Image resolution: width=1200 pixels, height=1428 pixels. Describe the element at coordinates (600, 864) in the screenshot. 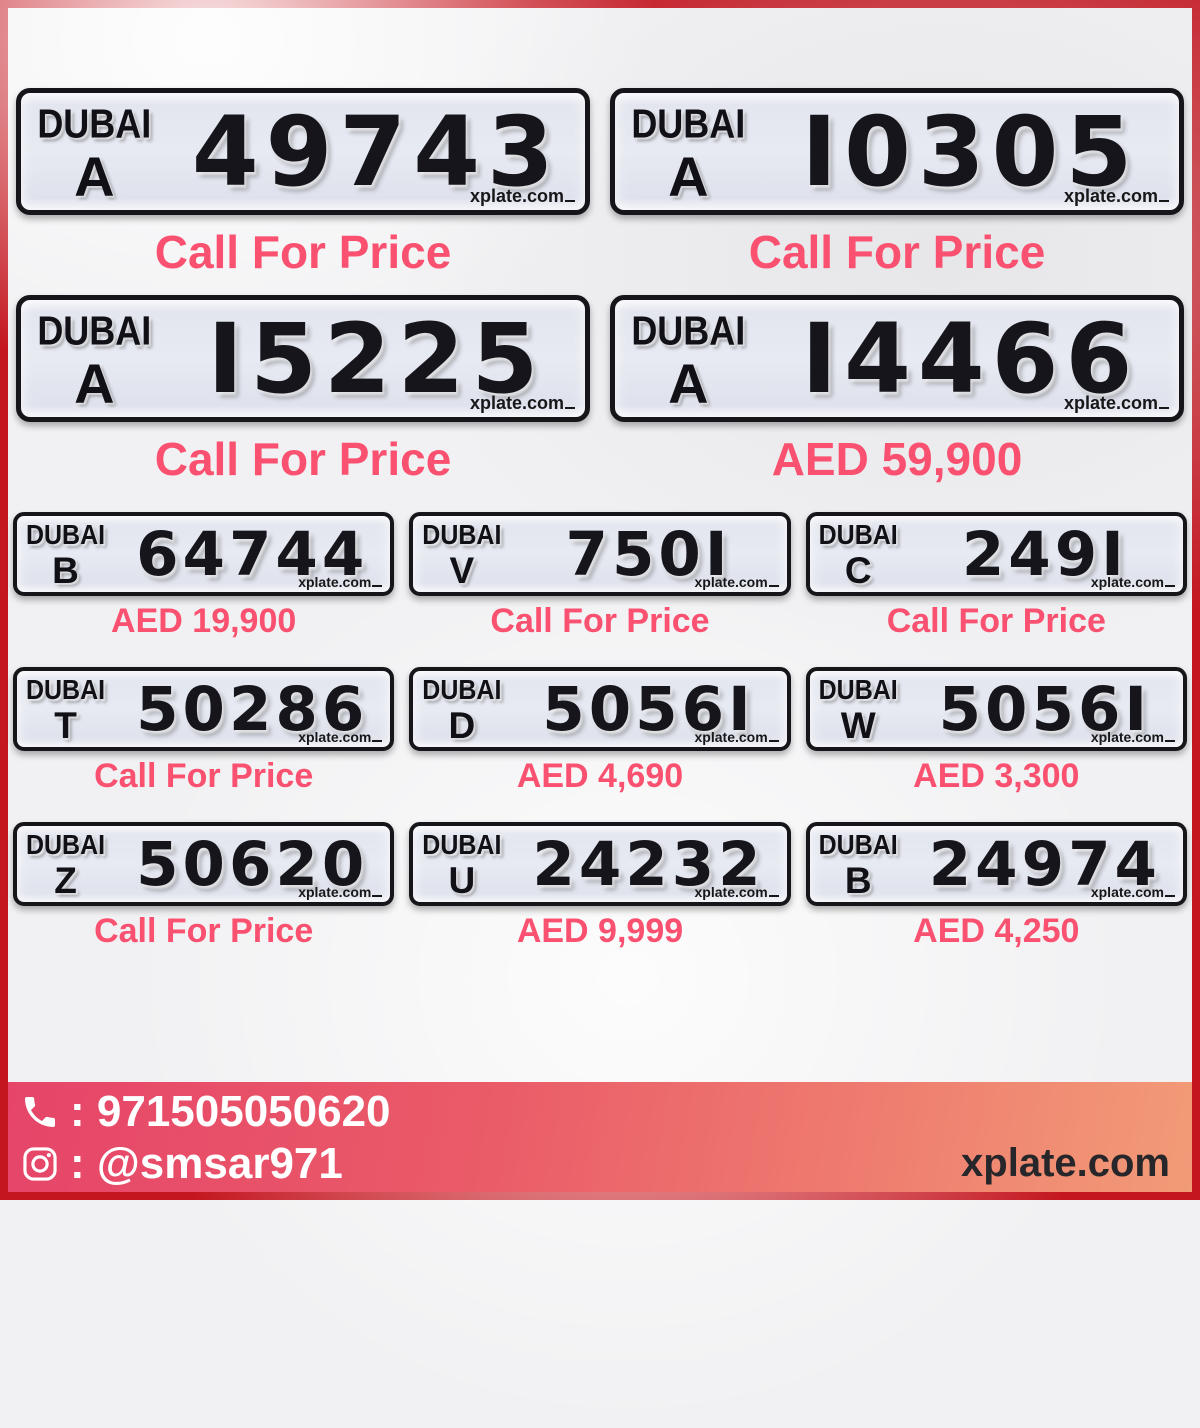

I see `license-plate: DUBAI U 24232 xplate.com` at that location.